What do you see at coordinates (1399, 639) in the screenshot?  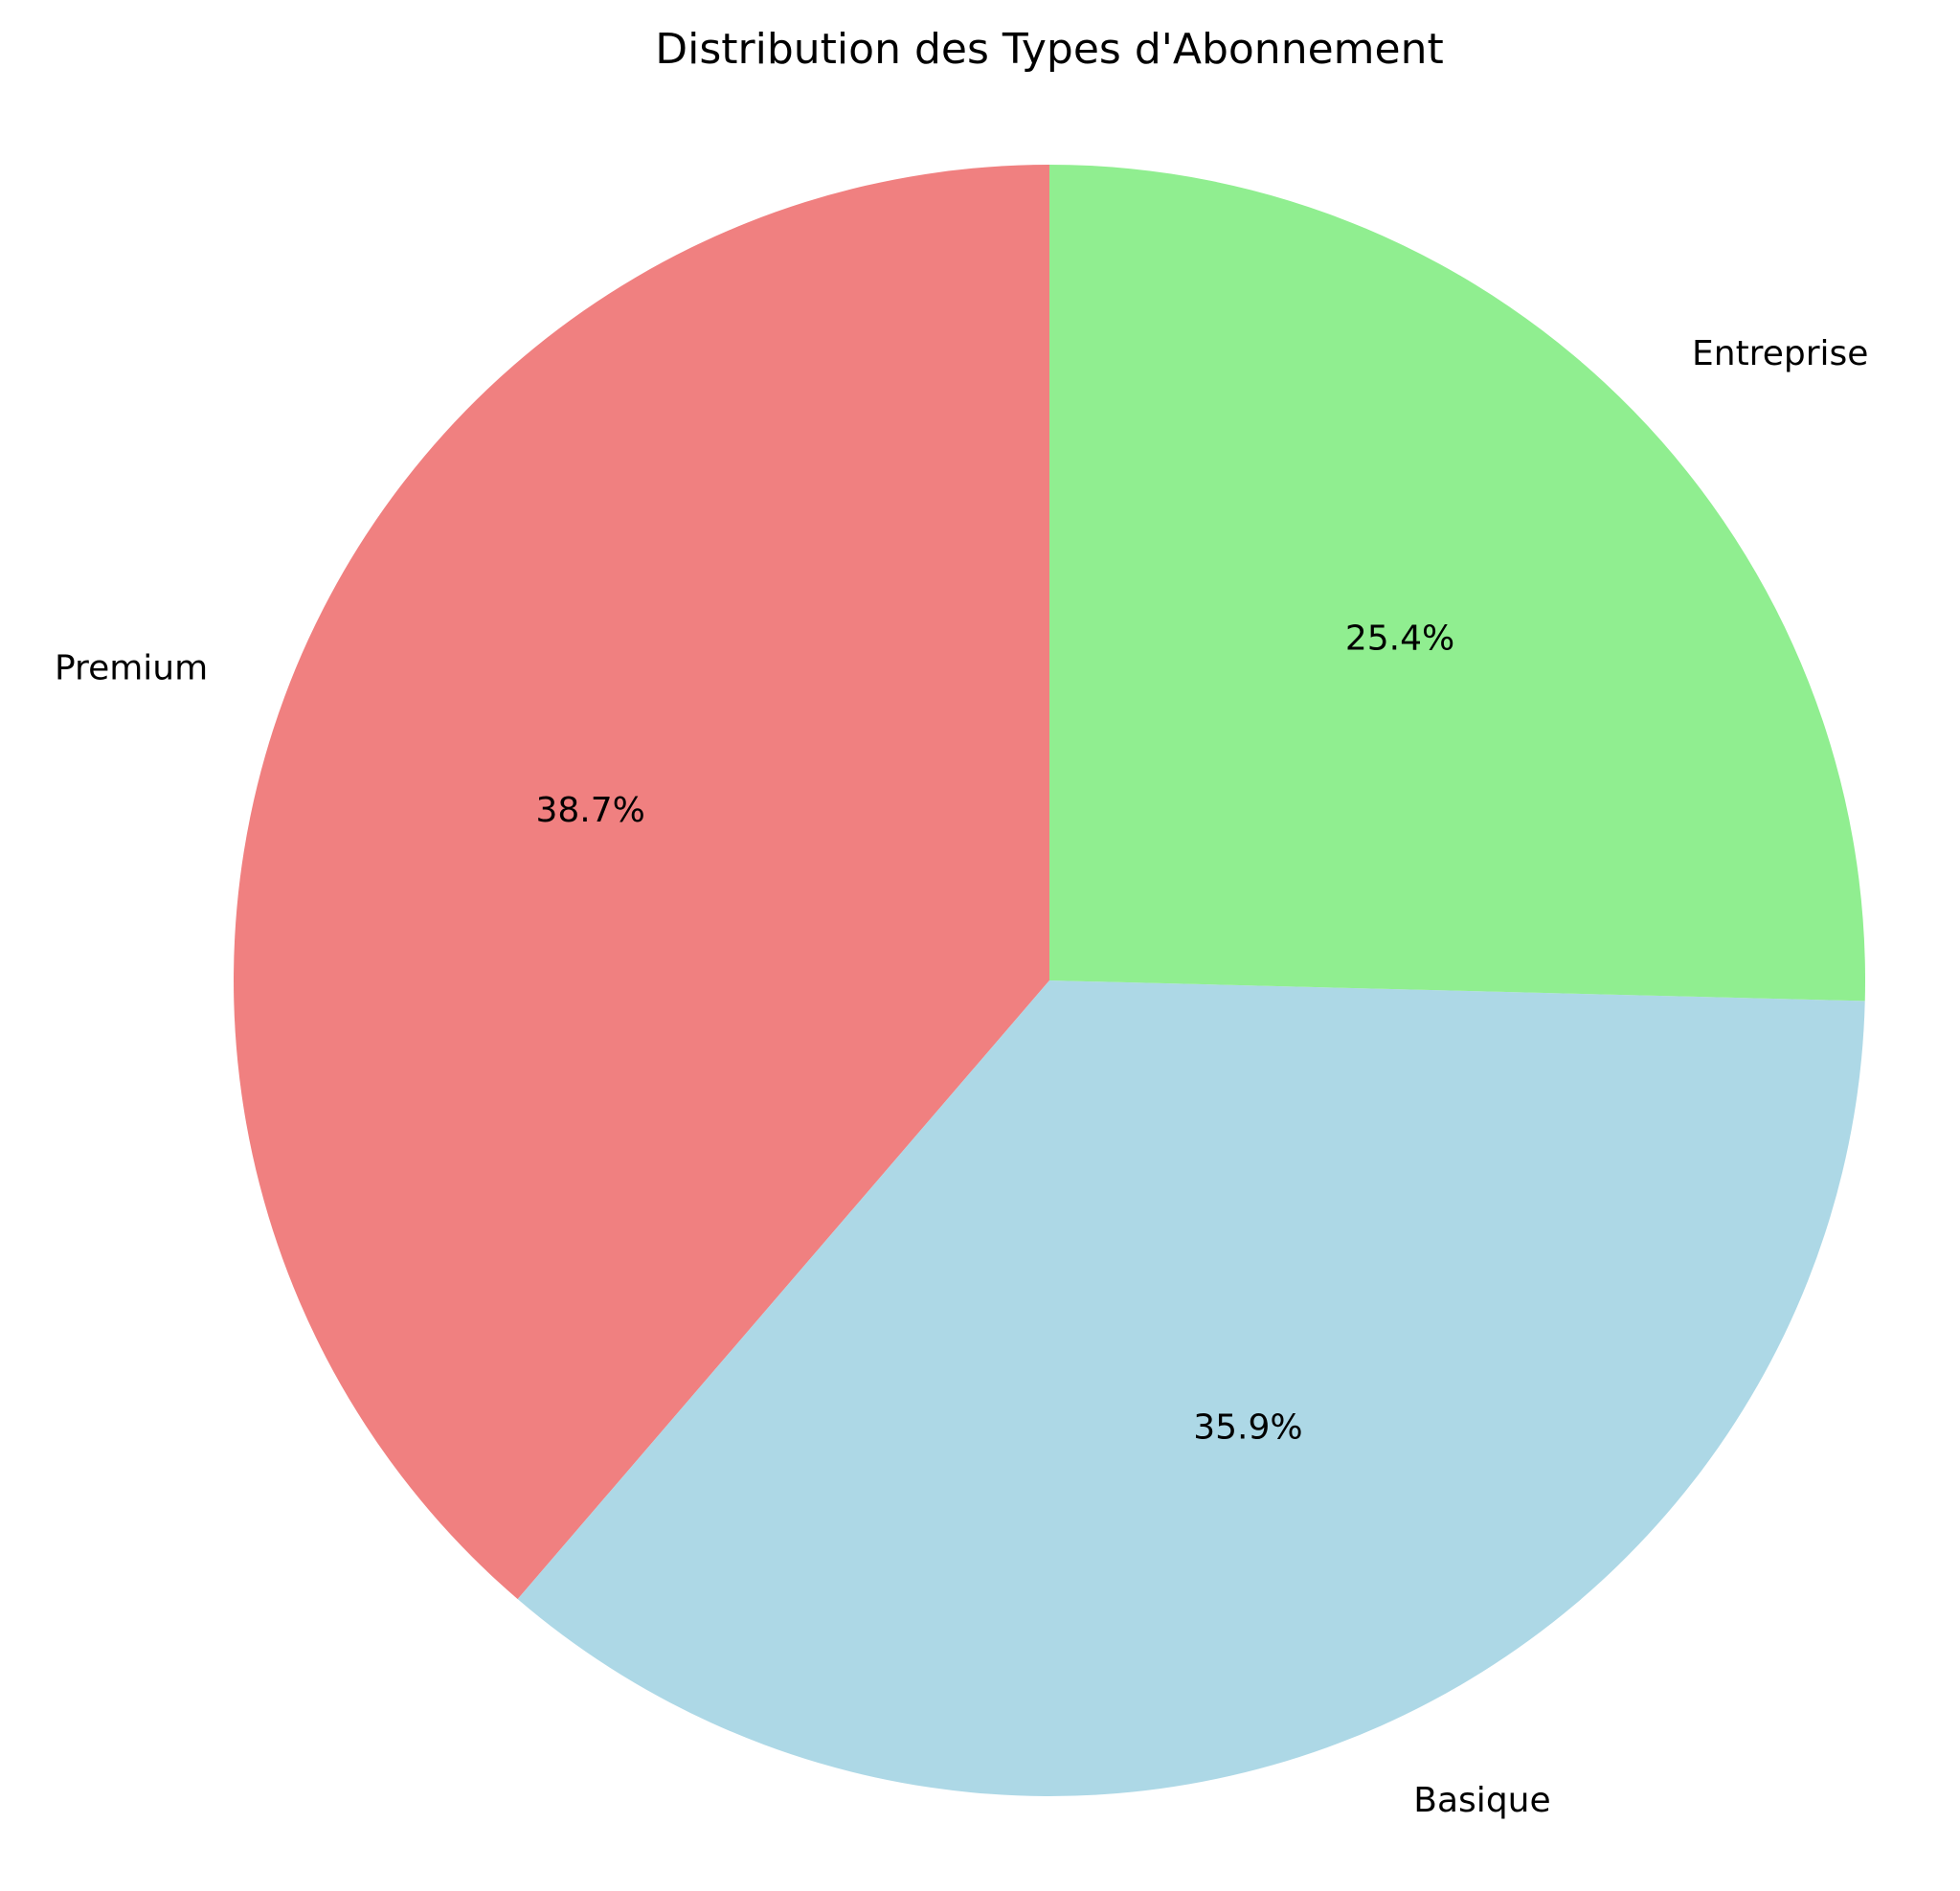 I see `slice-percent-entreprise: 25.4%` at bounding box center [1399, 639].